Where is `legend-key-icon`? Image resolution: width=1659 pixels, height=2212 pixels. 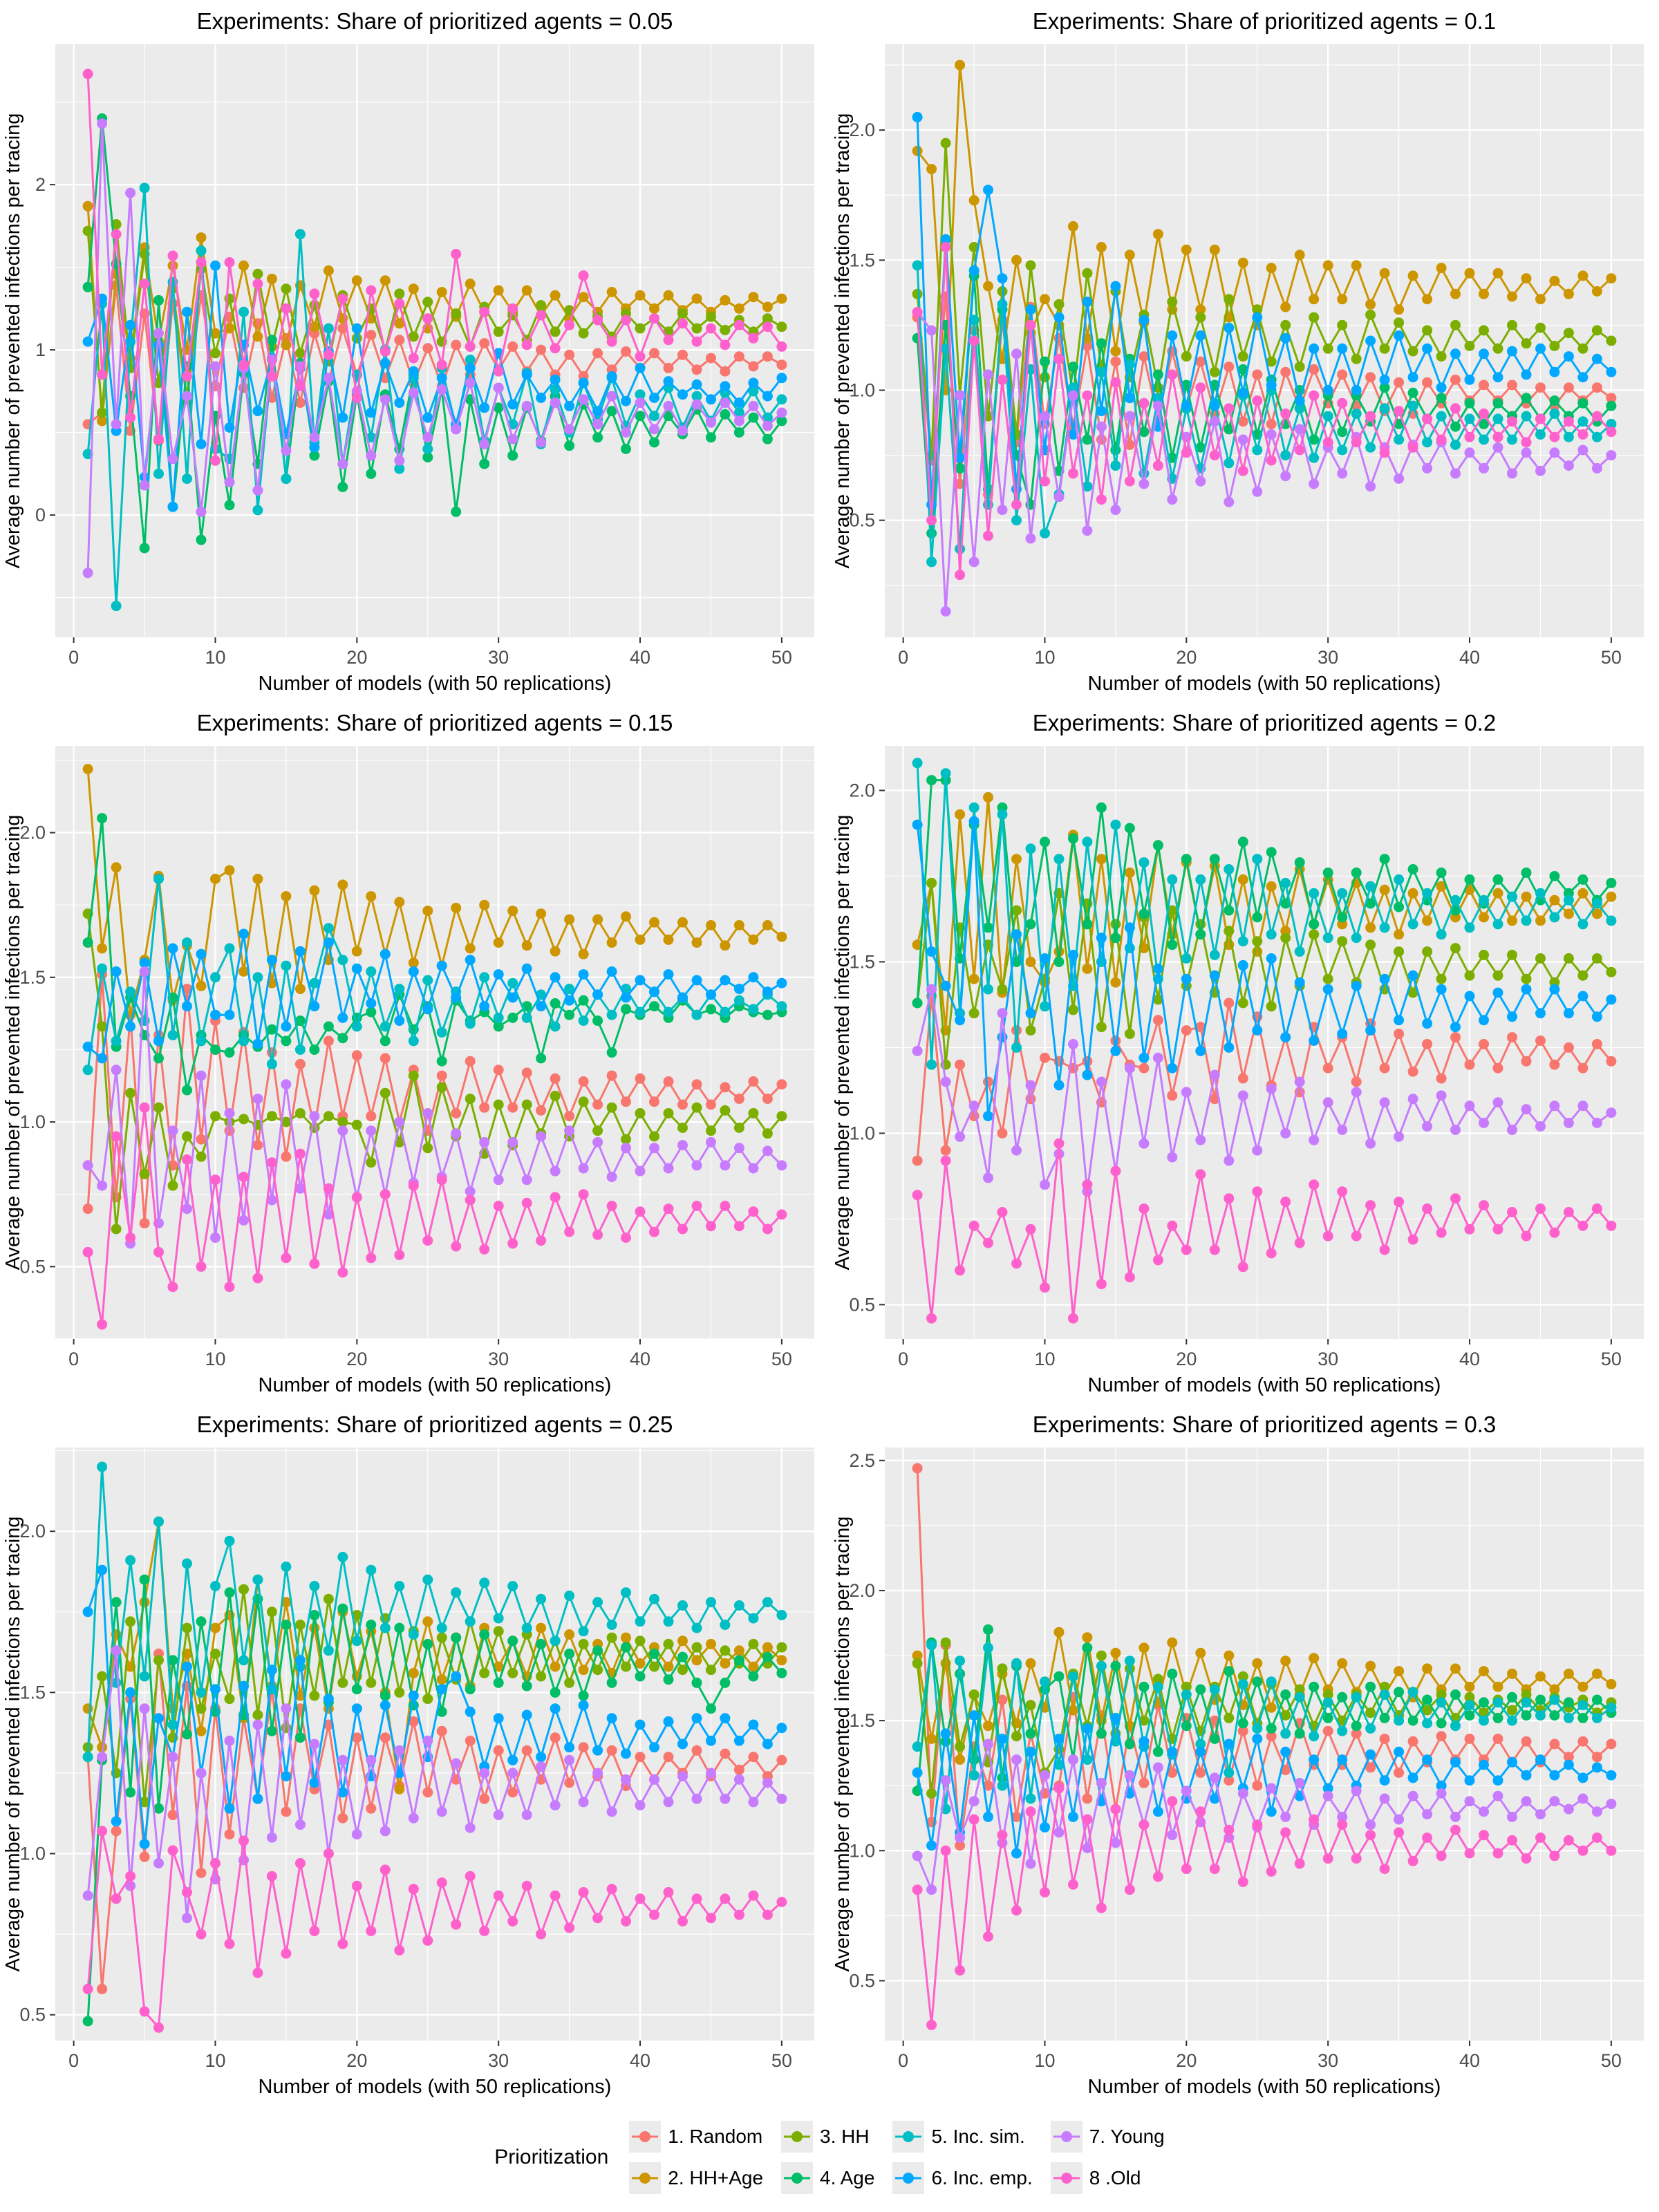 legend-key-icon is located at coordinates (908, 2178).